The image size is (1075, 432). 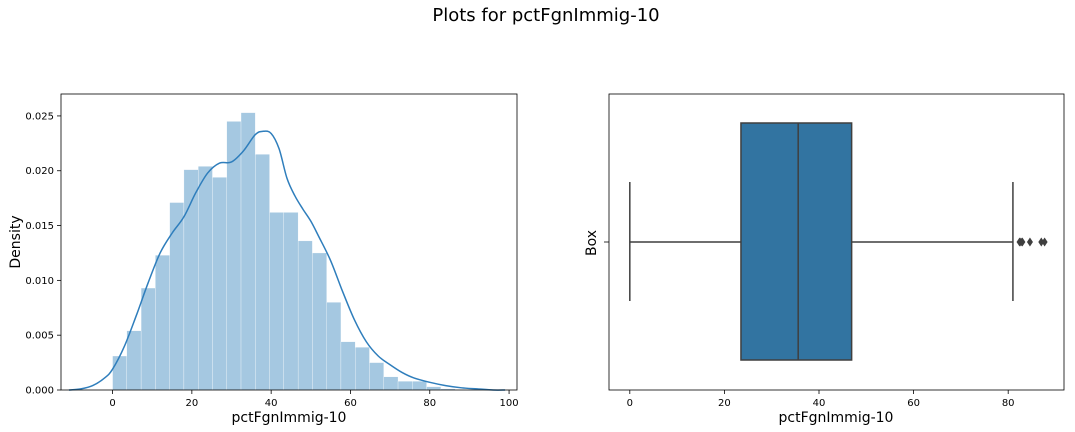 What do you see at coordinates (289, 418) in the screenshot?
I see `histogram-x-label: pctFgnImmig-10` at bounding box center [289, 418].